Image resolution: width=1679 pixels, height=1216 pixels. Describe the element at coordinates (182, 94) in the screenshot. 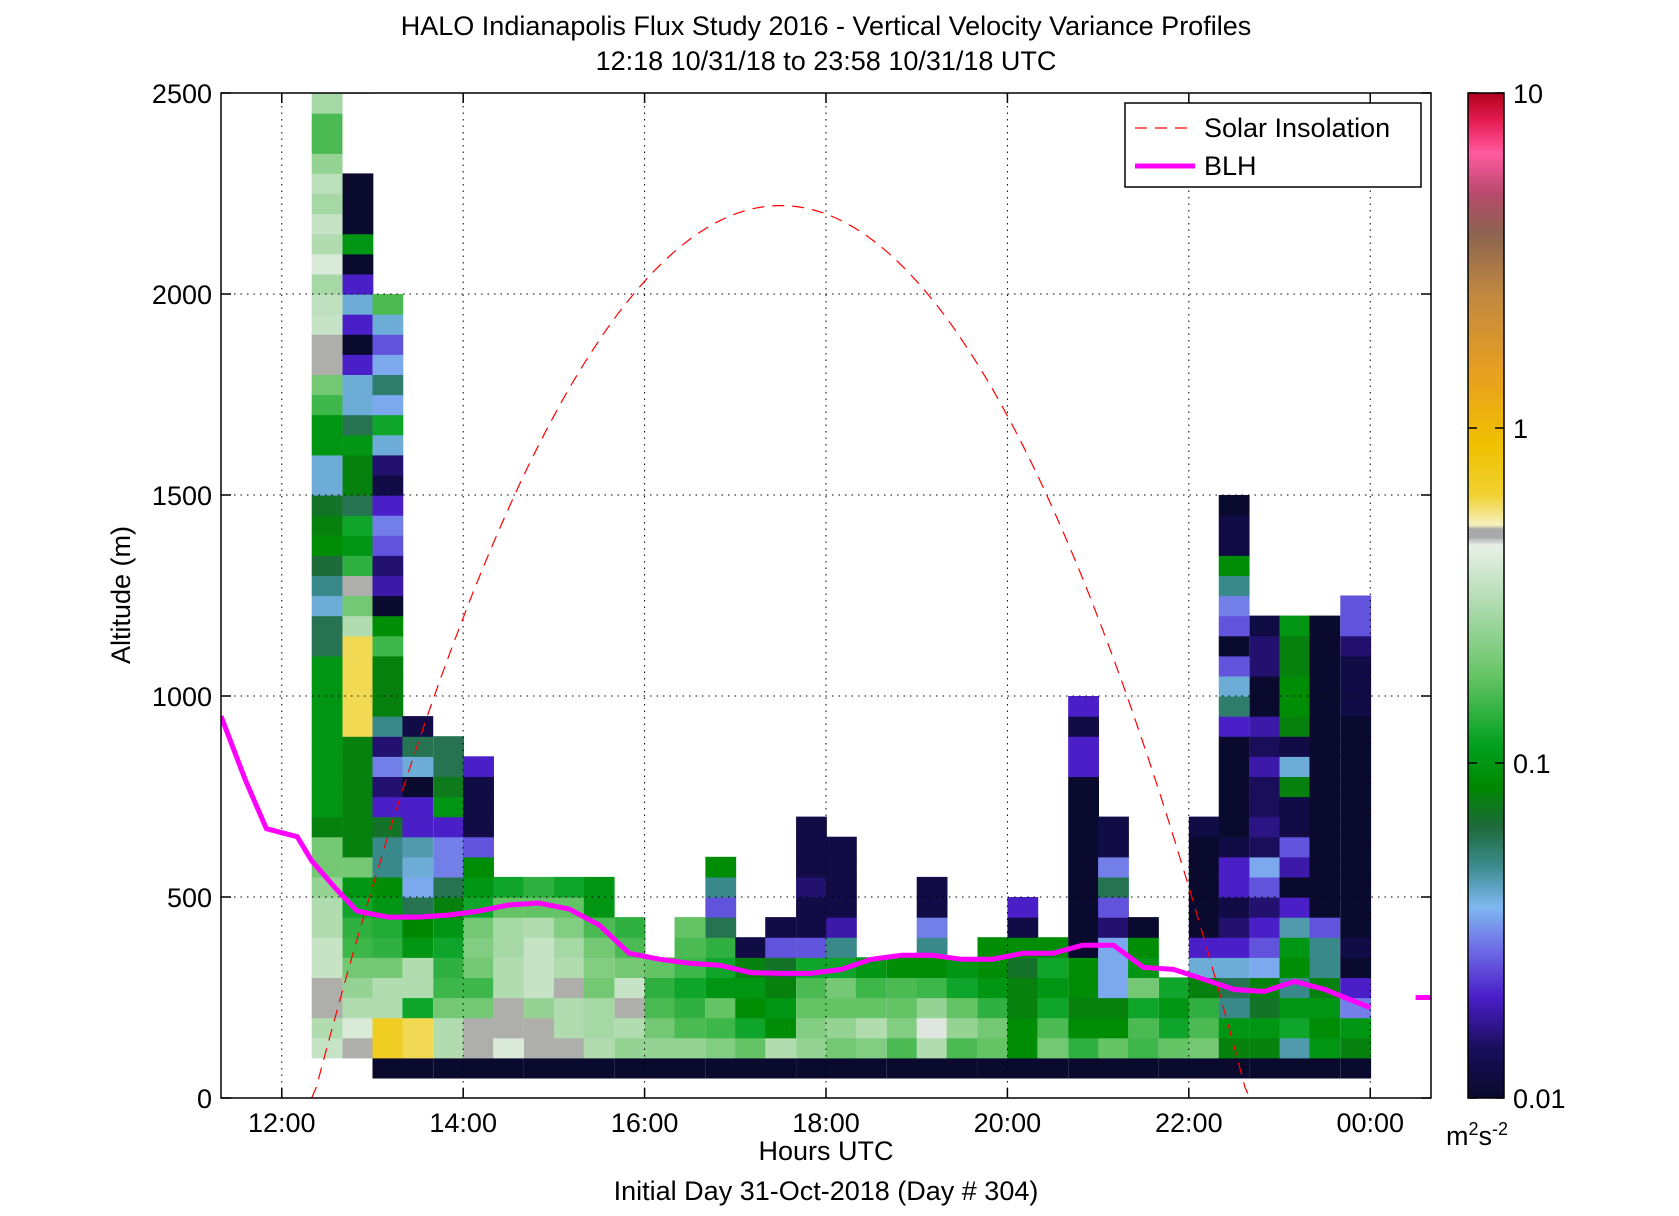

I see `y-tick-label: 2500` at that location.